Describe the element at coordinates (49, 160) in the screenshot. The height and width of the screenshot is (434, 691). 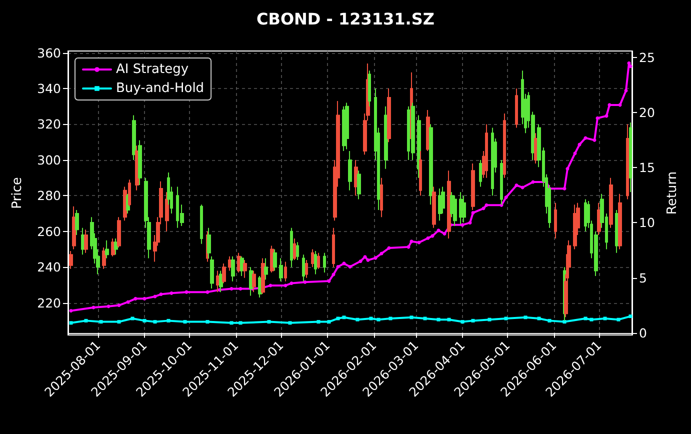
I see `y-tick-label: 300` at that location.